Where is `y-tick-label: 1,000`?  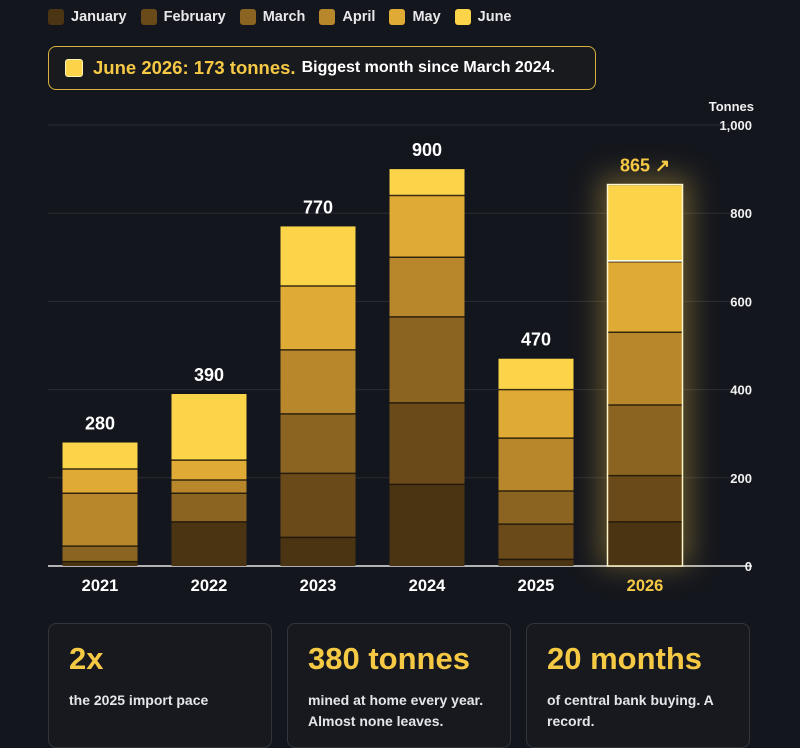
y-tick-label: 1,000 is located at coordinates (735, 125).